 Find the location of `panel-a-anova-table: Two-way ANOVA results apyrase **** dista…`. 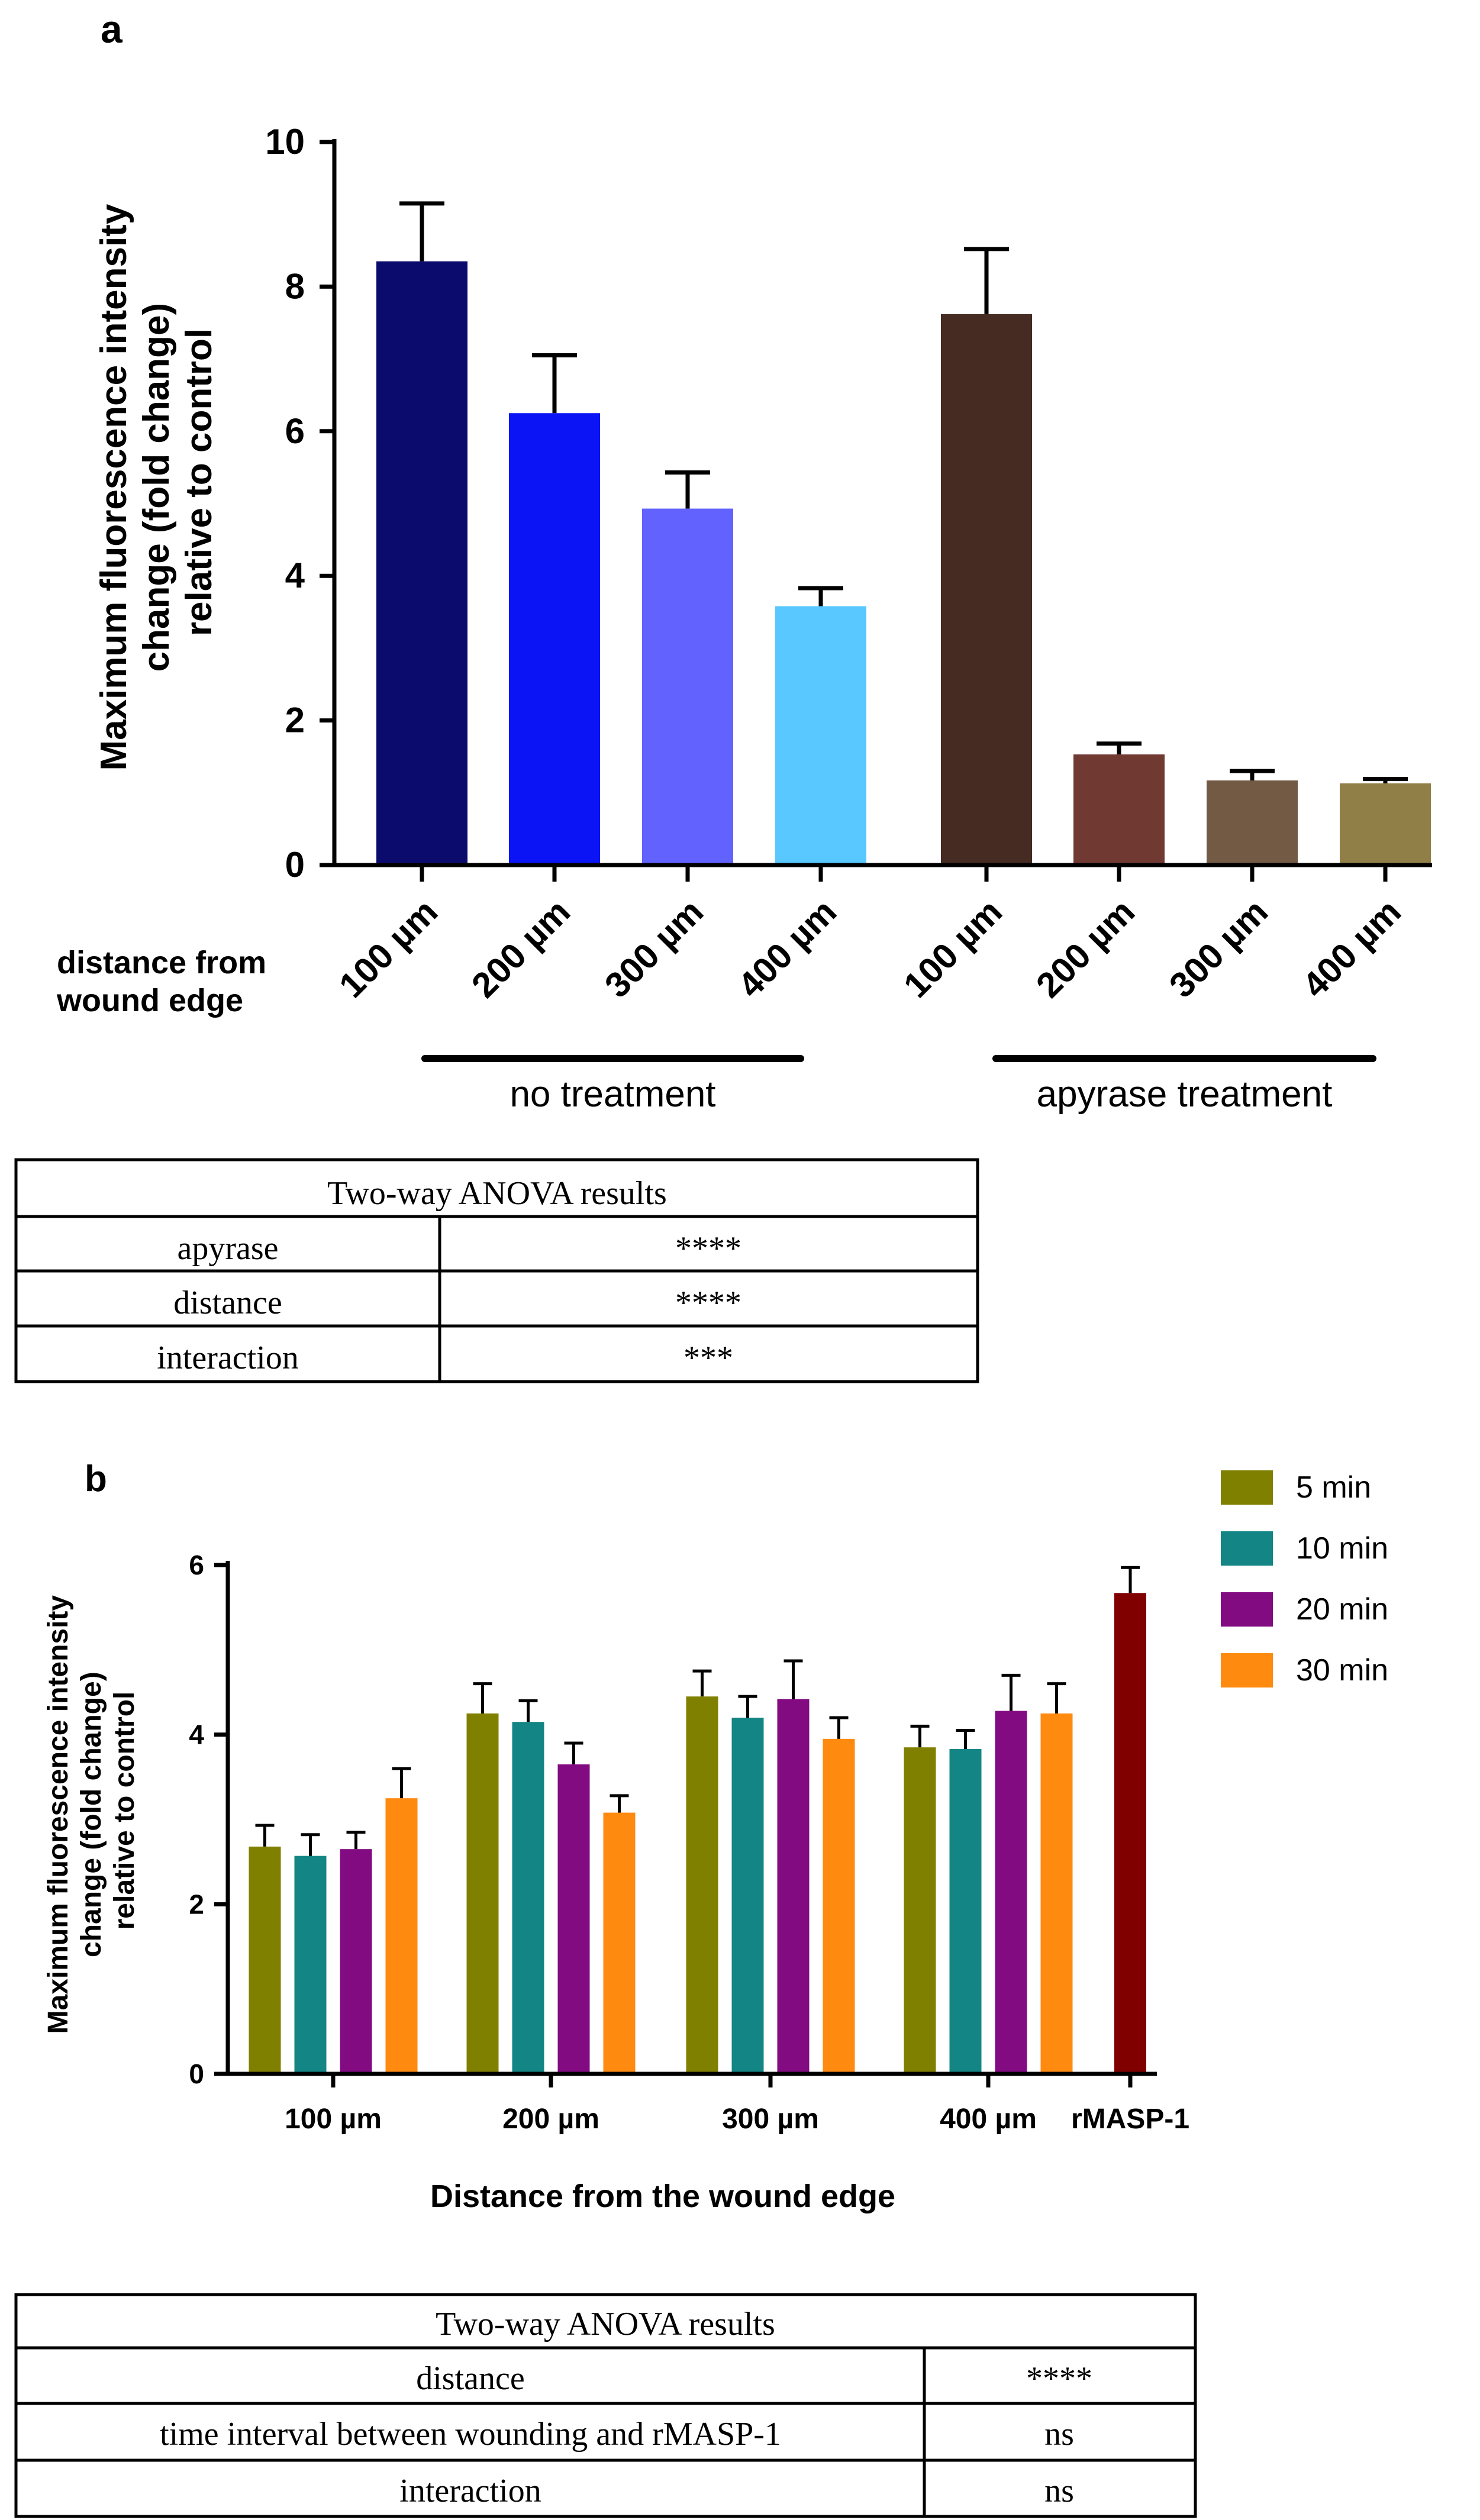

panel-a-anova-table: Two-way ANOVA results apyrase **** dista… is located at coordinates (496, 1270).